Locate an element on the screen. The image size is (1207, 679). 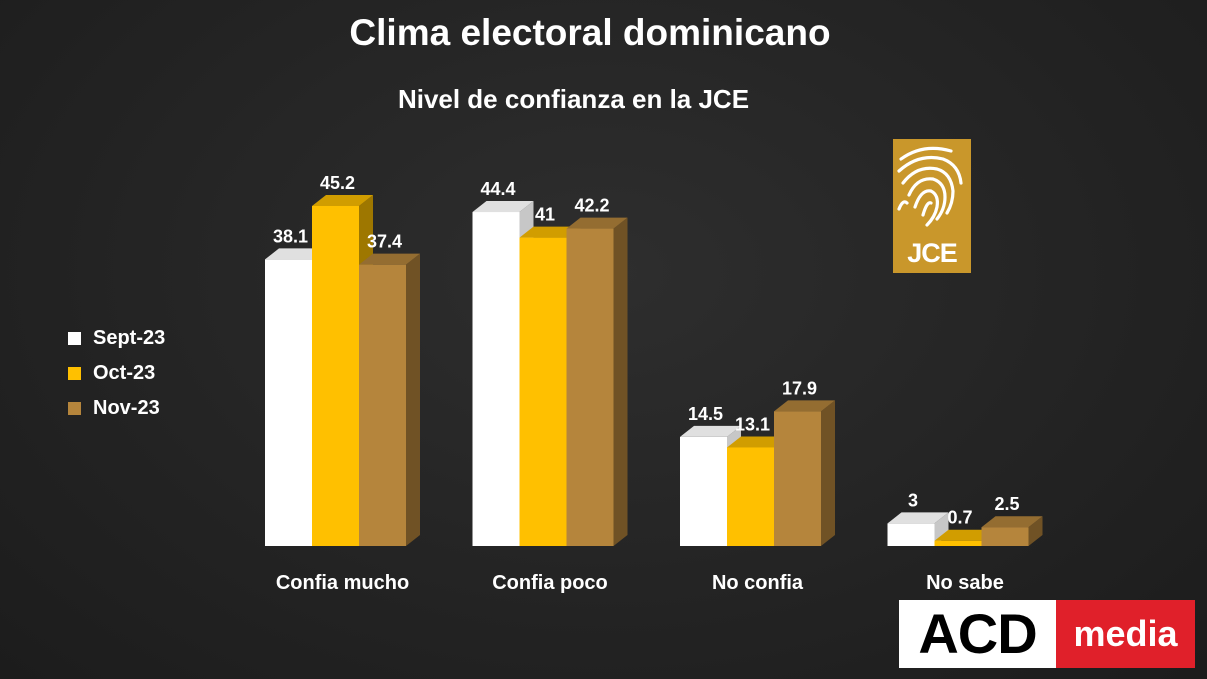
data-label: 0.7 is located at coordinates (959, 518).